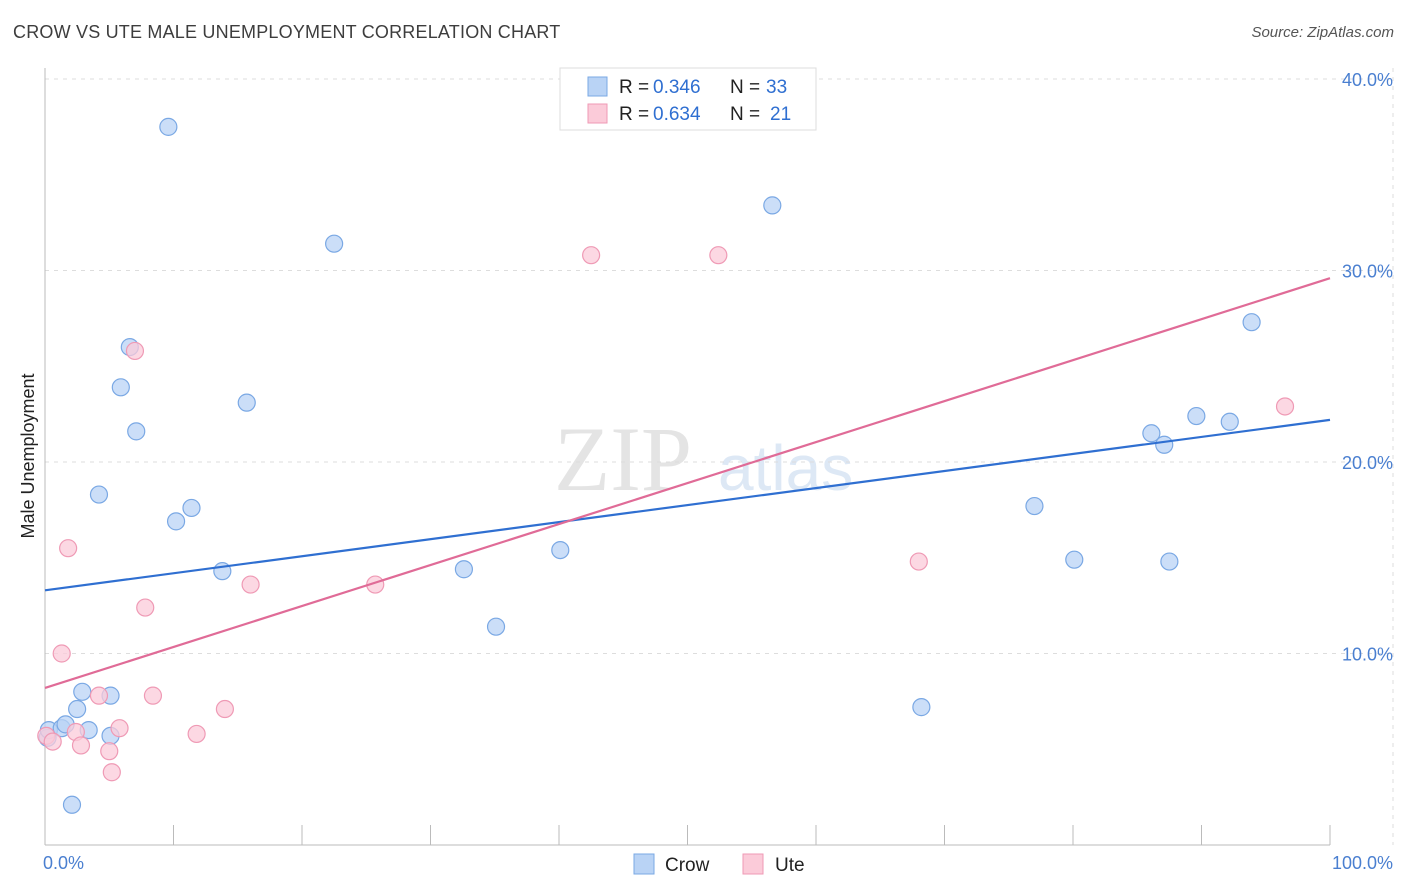 The height and width of the screenshot is (892, 1406). I want to click on ute-legend-swatch, so click(597, 113).